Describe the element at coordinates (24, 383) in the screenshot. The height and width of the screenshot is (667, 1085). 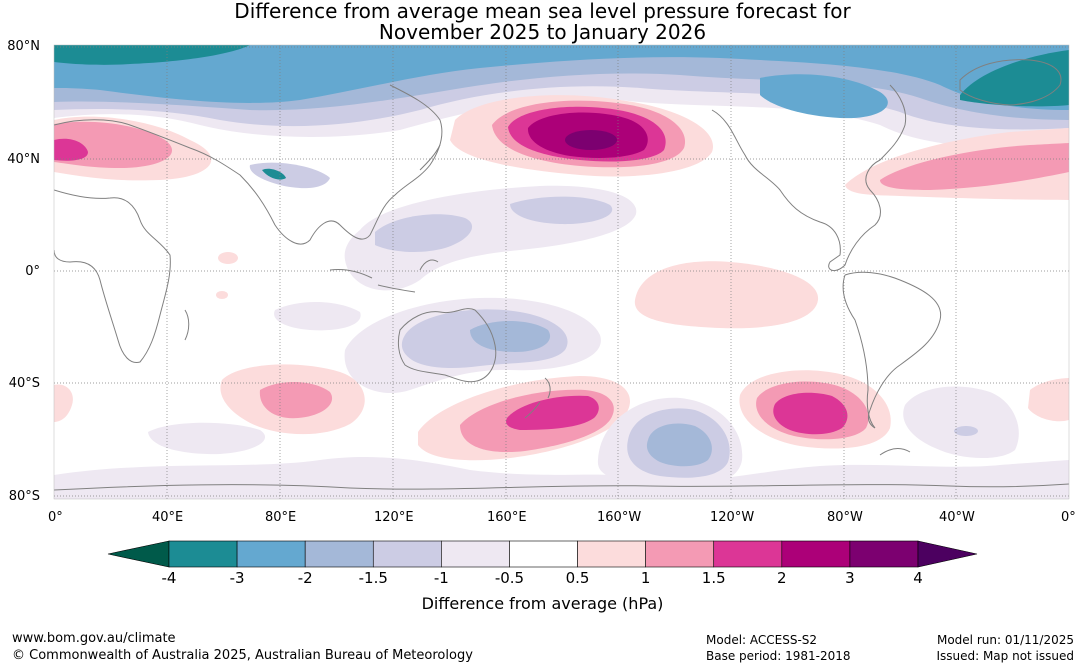
I see `lat-label-40s: 40°S` at that location.